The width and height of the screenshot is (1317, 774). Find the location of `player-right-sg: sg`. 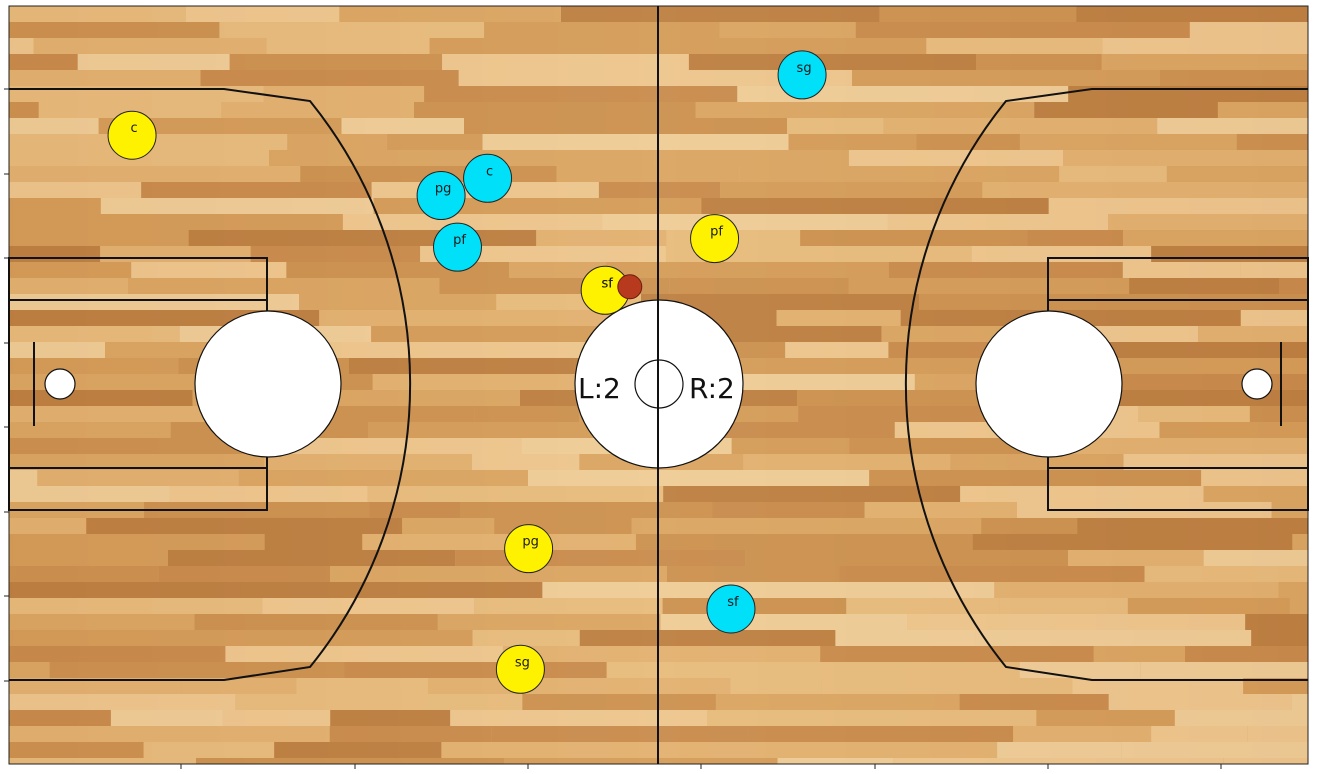

player-right-sg: sg is located at coordinates (802, 75).